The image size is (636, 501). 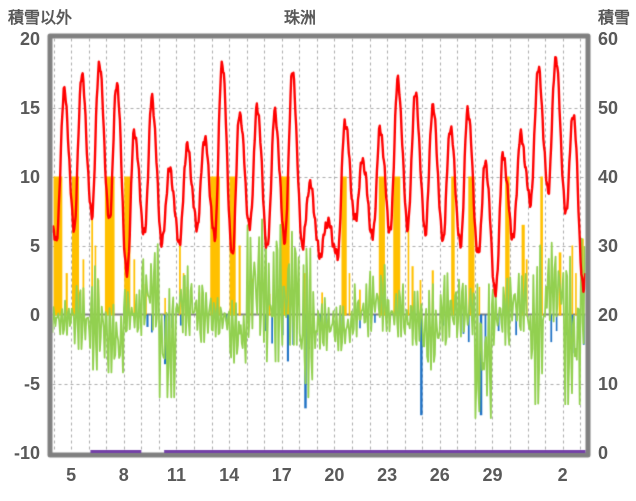 I want to click on x-axis-tick-label: 8, so click(x=123, y=475).